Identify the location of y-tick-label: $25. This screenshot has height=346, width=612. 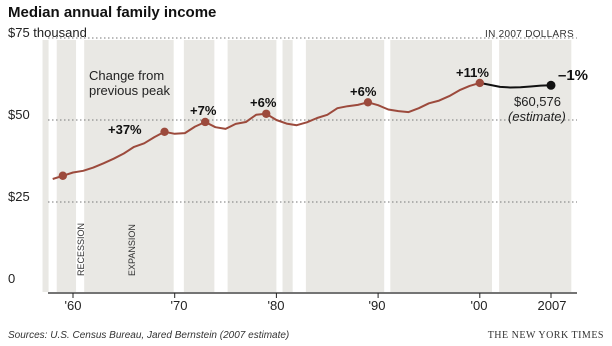
(19, 196).